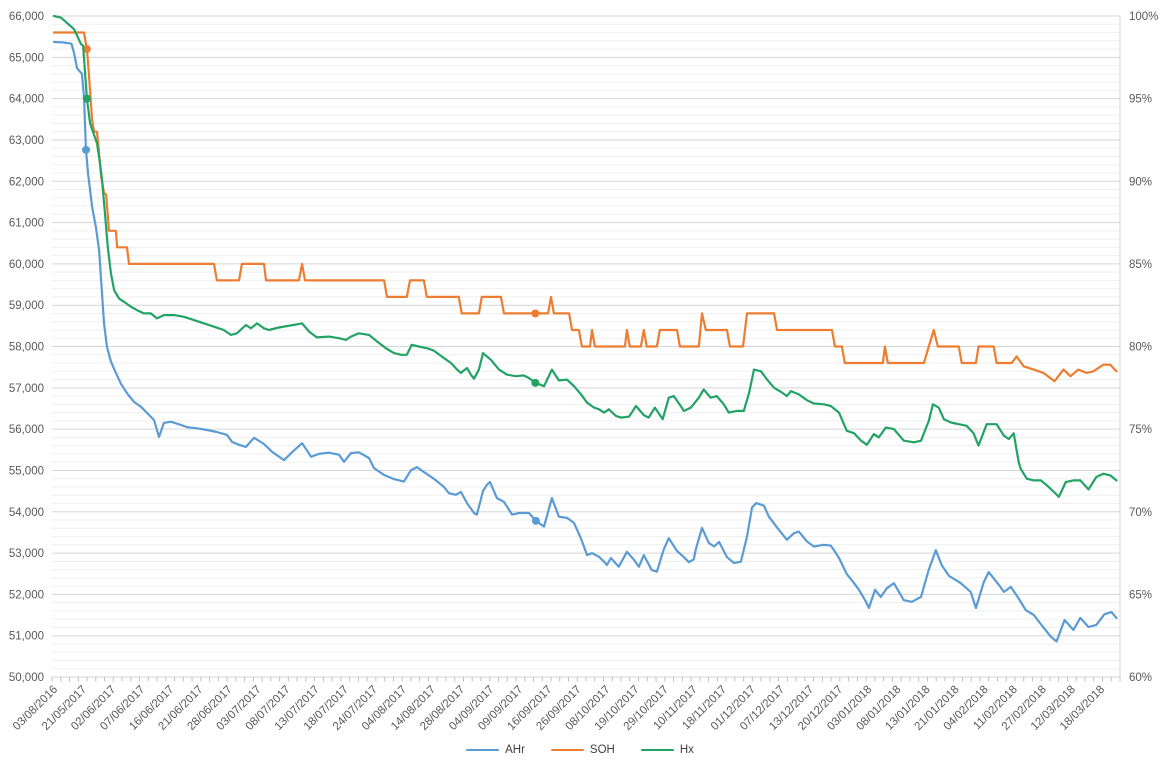  What do you see at coordinates (26, 471) in the screenshot?
I see `left-axis-label: 55,000` at bounding box center [26, 471].